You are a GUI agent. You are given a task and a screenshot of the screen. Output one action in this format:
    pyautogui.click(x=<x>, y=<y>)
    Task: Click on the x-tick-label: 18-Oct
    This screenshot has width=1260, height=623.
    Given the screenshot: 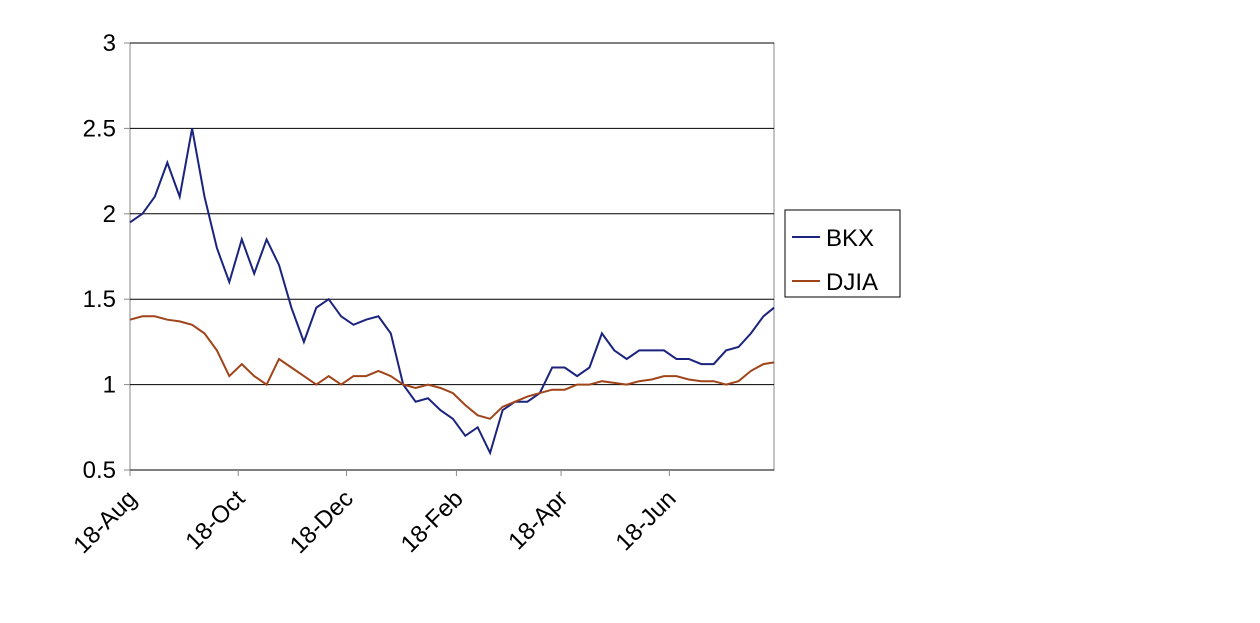 What is the action you would take?
    pyautogui.click(x=215, y=520)
    